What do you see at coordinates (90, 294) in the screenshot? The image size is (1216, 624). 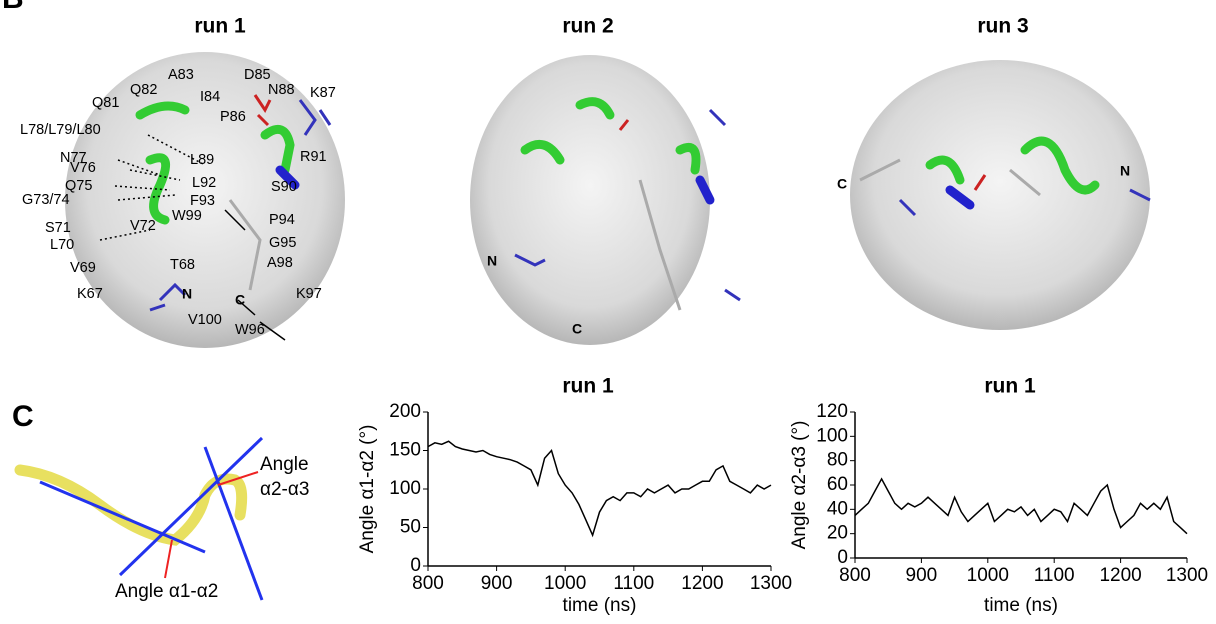 I see `residue-label: K67` at bounding box center [90, 294].